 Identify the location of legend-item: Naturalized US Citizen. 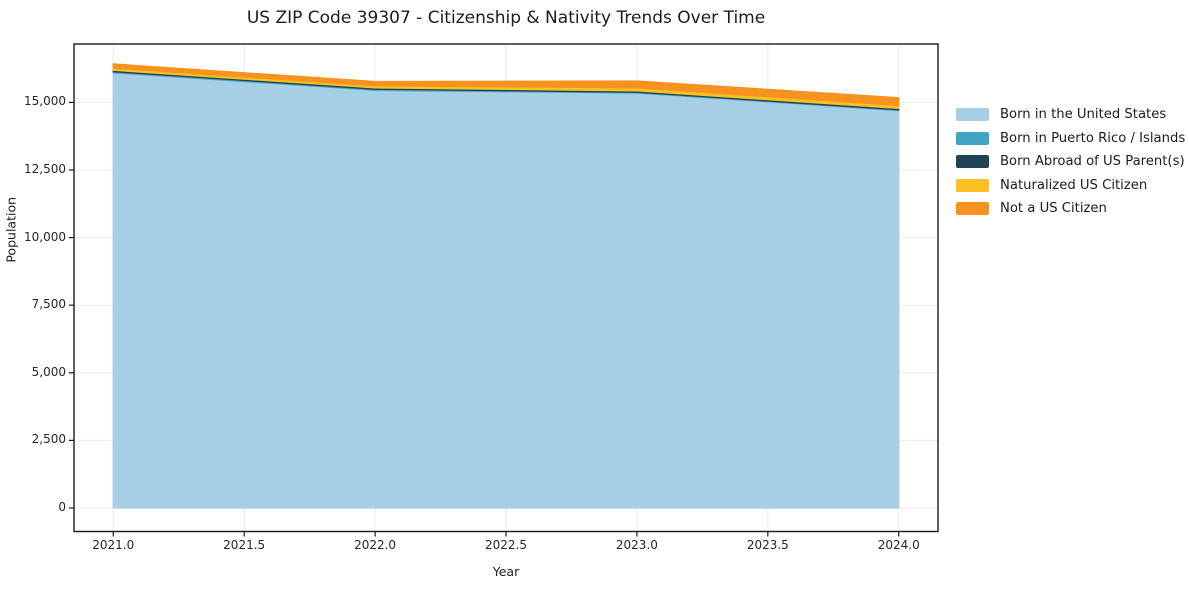
(1070, 186).